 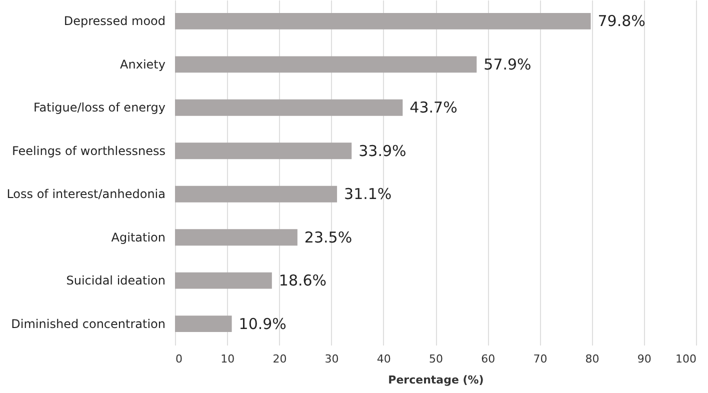 I want to click on x-tick-label: 80, so click(x=592, y=359).